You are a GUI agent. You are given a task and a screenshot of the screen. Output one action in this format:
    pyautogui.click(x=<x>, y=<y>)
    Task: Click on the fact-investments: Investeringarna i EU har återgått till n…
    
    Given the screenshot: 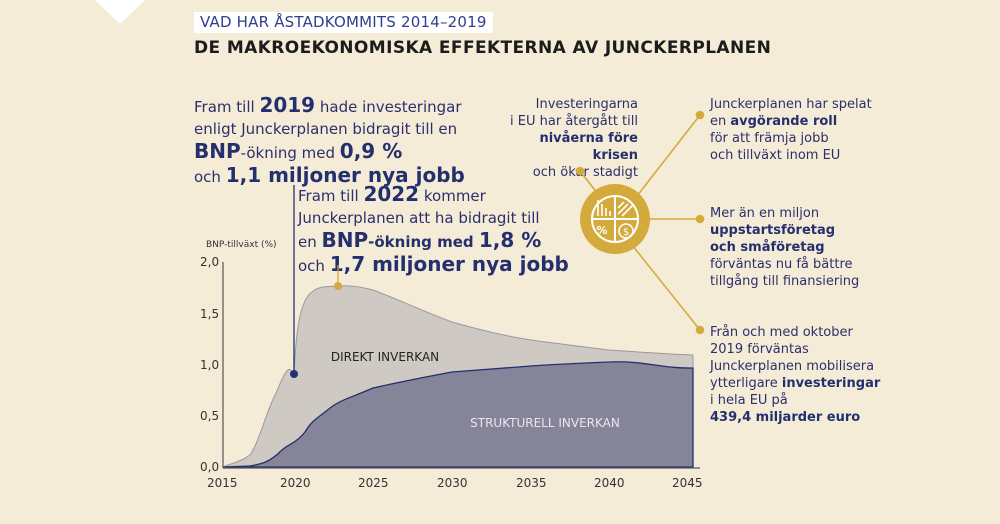 What is the action you would take?
    pyautogui.click(x=574, y=138)
    